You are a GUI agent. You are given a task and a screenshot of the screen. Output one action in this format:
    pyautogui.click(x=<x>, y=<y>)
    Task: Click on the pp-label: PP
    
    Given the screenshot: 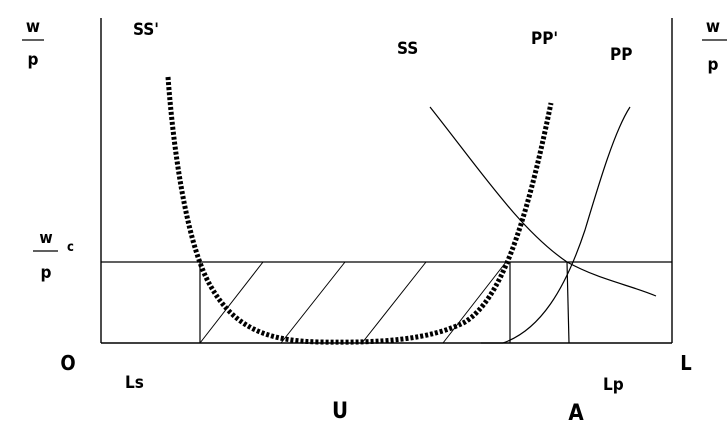 What is the action you would take?
    pyautogui.click(x=621, y=55)
    